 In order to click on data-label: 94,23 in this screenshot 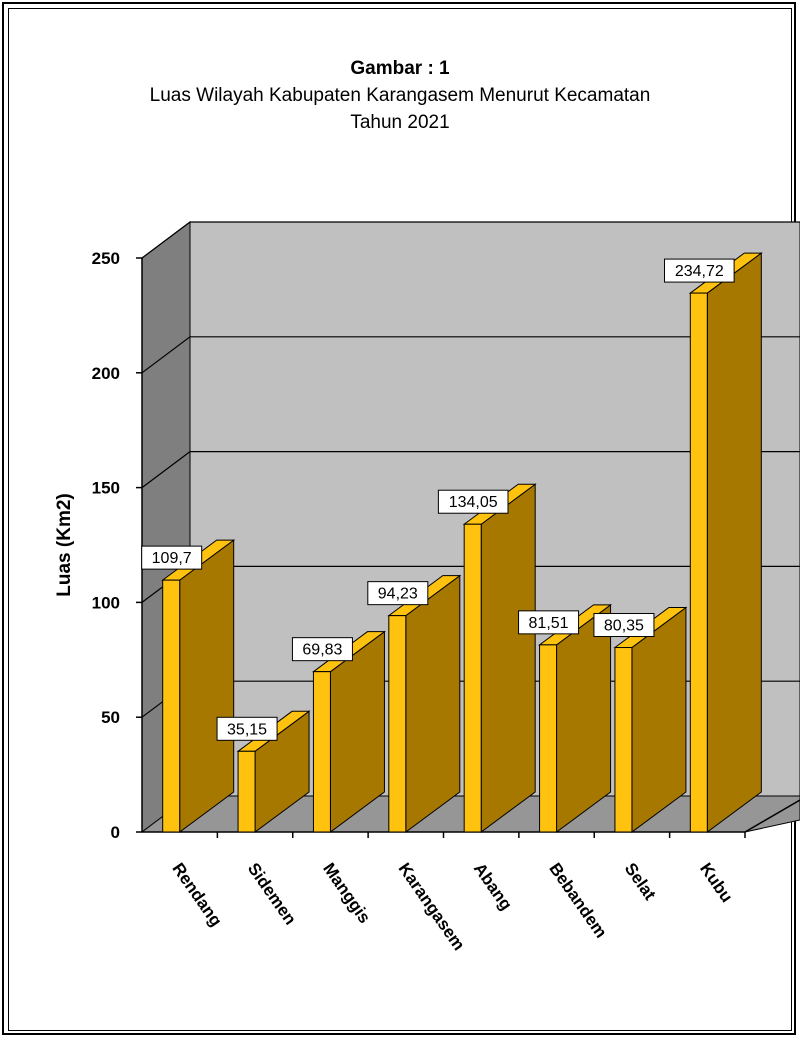, I will do `click(398, 594)`.